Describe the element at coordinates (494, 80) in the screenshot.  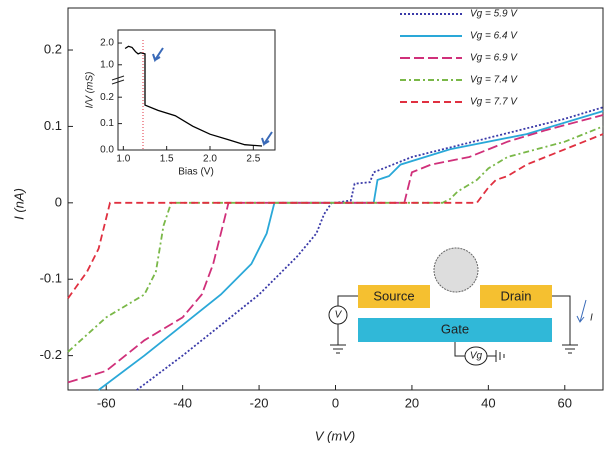
I see `legend-label: Vg = 7.4 V` at that location.